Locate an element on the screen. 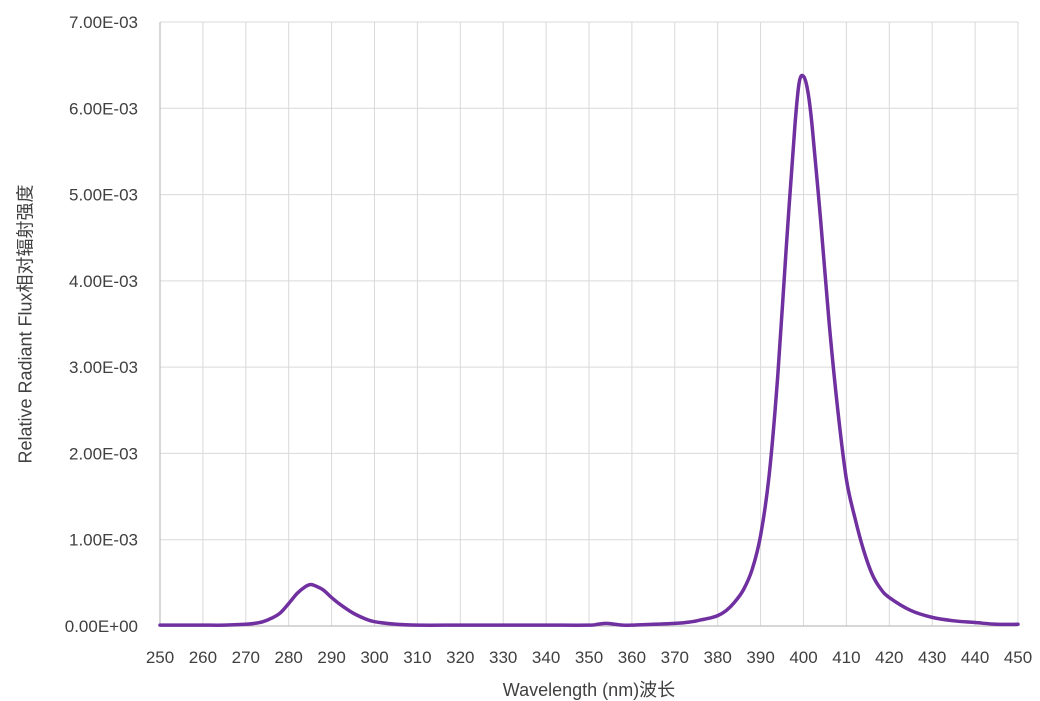  x-tick-label: 350 is located at coordinates (589, 657).